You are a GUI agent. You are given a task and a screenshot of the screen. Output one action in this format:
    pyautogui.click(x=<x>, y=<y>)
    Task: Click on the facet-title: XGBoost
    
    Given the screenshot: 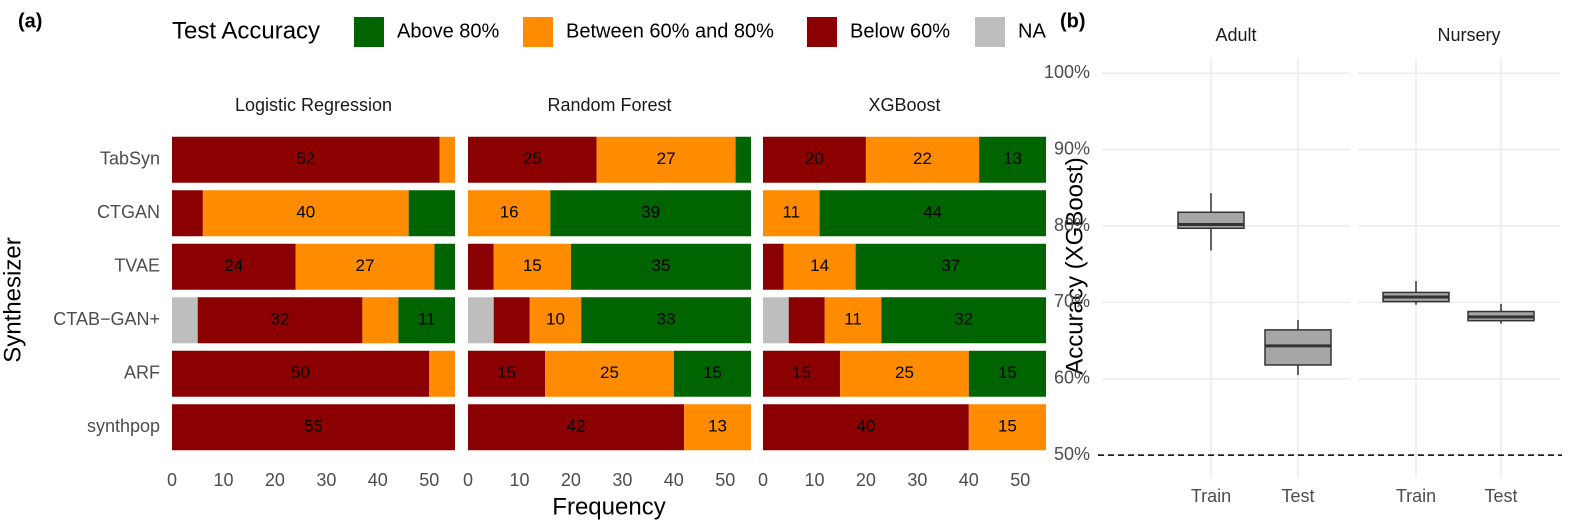 What is the action you would take?
    pyautogui.click(x=904, y=105)
    